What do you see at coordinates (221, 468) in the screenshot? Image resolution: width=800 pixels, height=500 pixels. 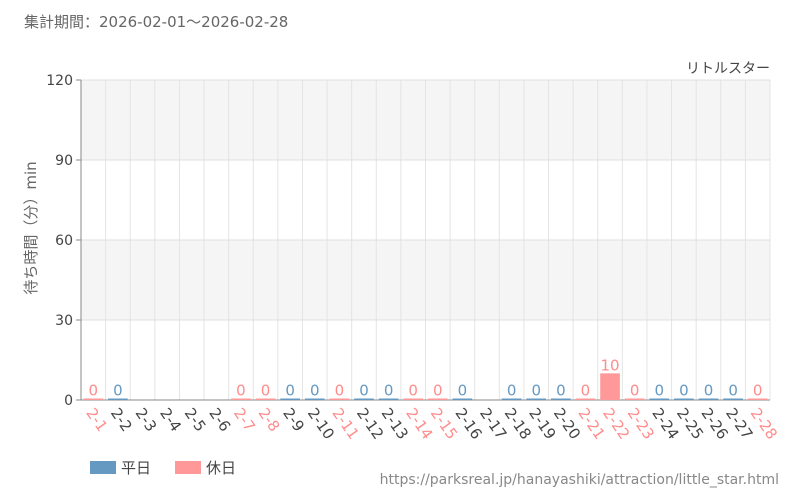 I see `legend-label-holiday: 休日` at bounding box center [221, 468].